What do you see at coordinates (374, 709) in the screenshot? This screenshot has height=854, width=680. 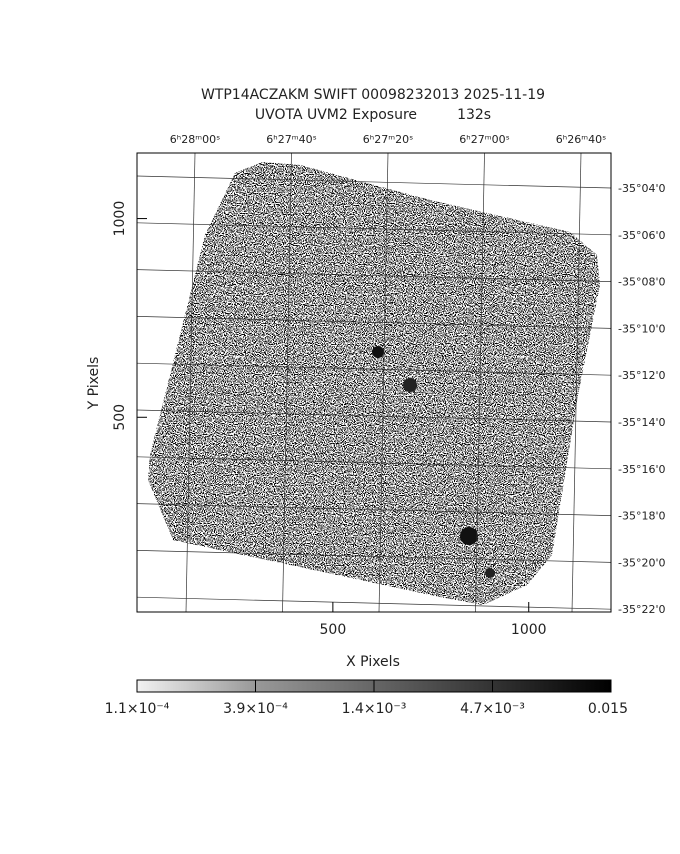 I see `colorbar-label: 1.4×10⁻³` at bounding box center [374, 709].